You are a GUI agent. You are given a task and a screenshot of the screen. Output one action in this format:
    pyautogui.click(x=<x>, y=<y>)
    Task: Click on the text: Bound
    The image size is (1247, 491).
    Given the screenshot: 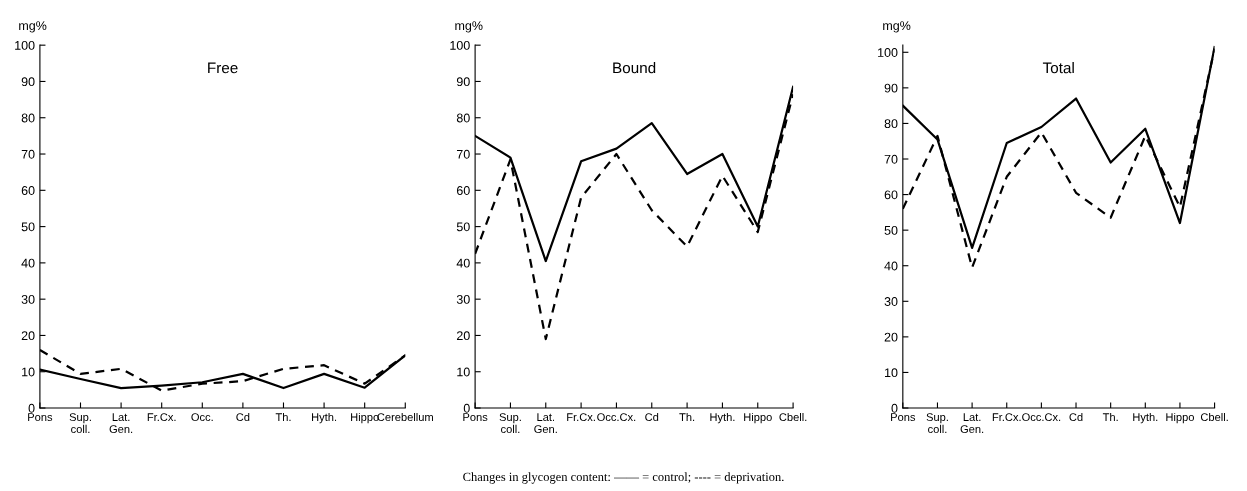 What is the action you would take?
    pyautogui.click(x=634, y=68)
    